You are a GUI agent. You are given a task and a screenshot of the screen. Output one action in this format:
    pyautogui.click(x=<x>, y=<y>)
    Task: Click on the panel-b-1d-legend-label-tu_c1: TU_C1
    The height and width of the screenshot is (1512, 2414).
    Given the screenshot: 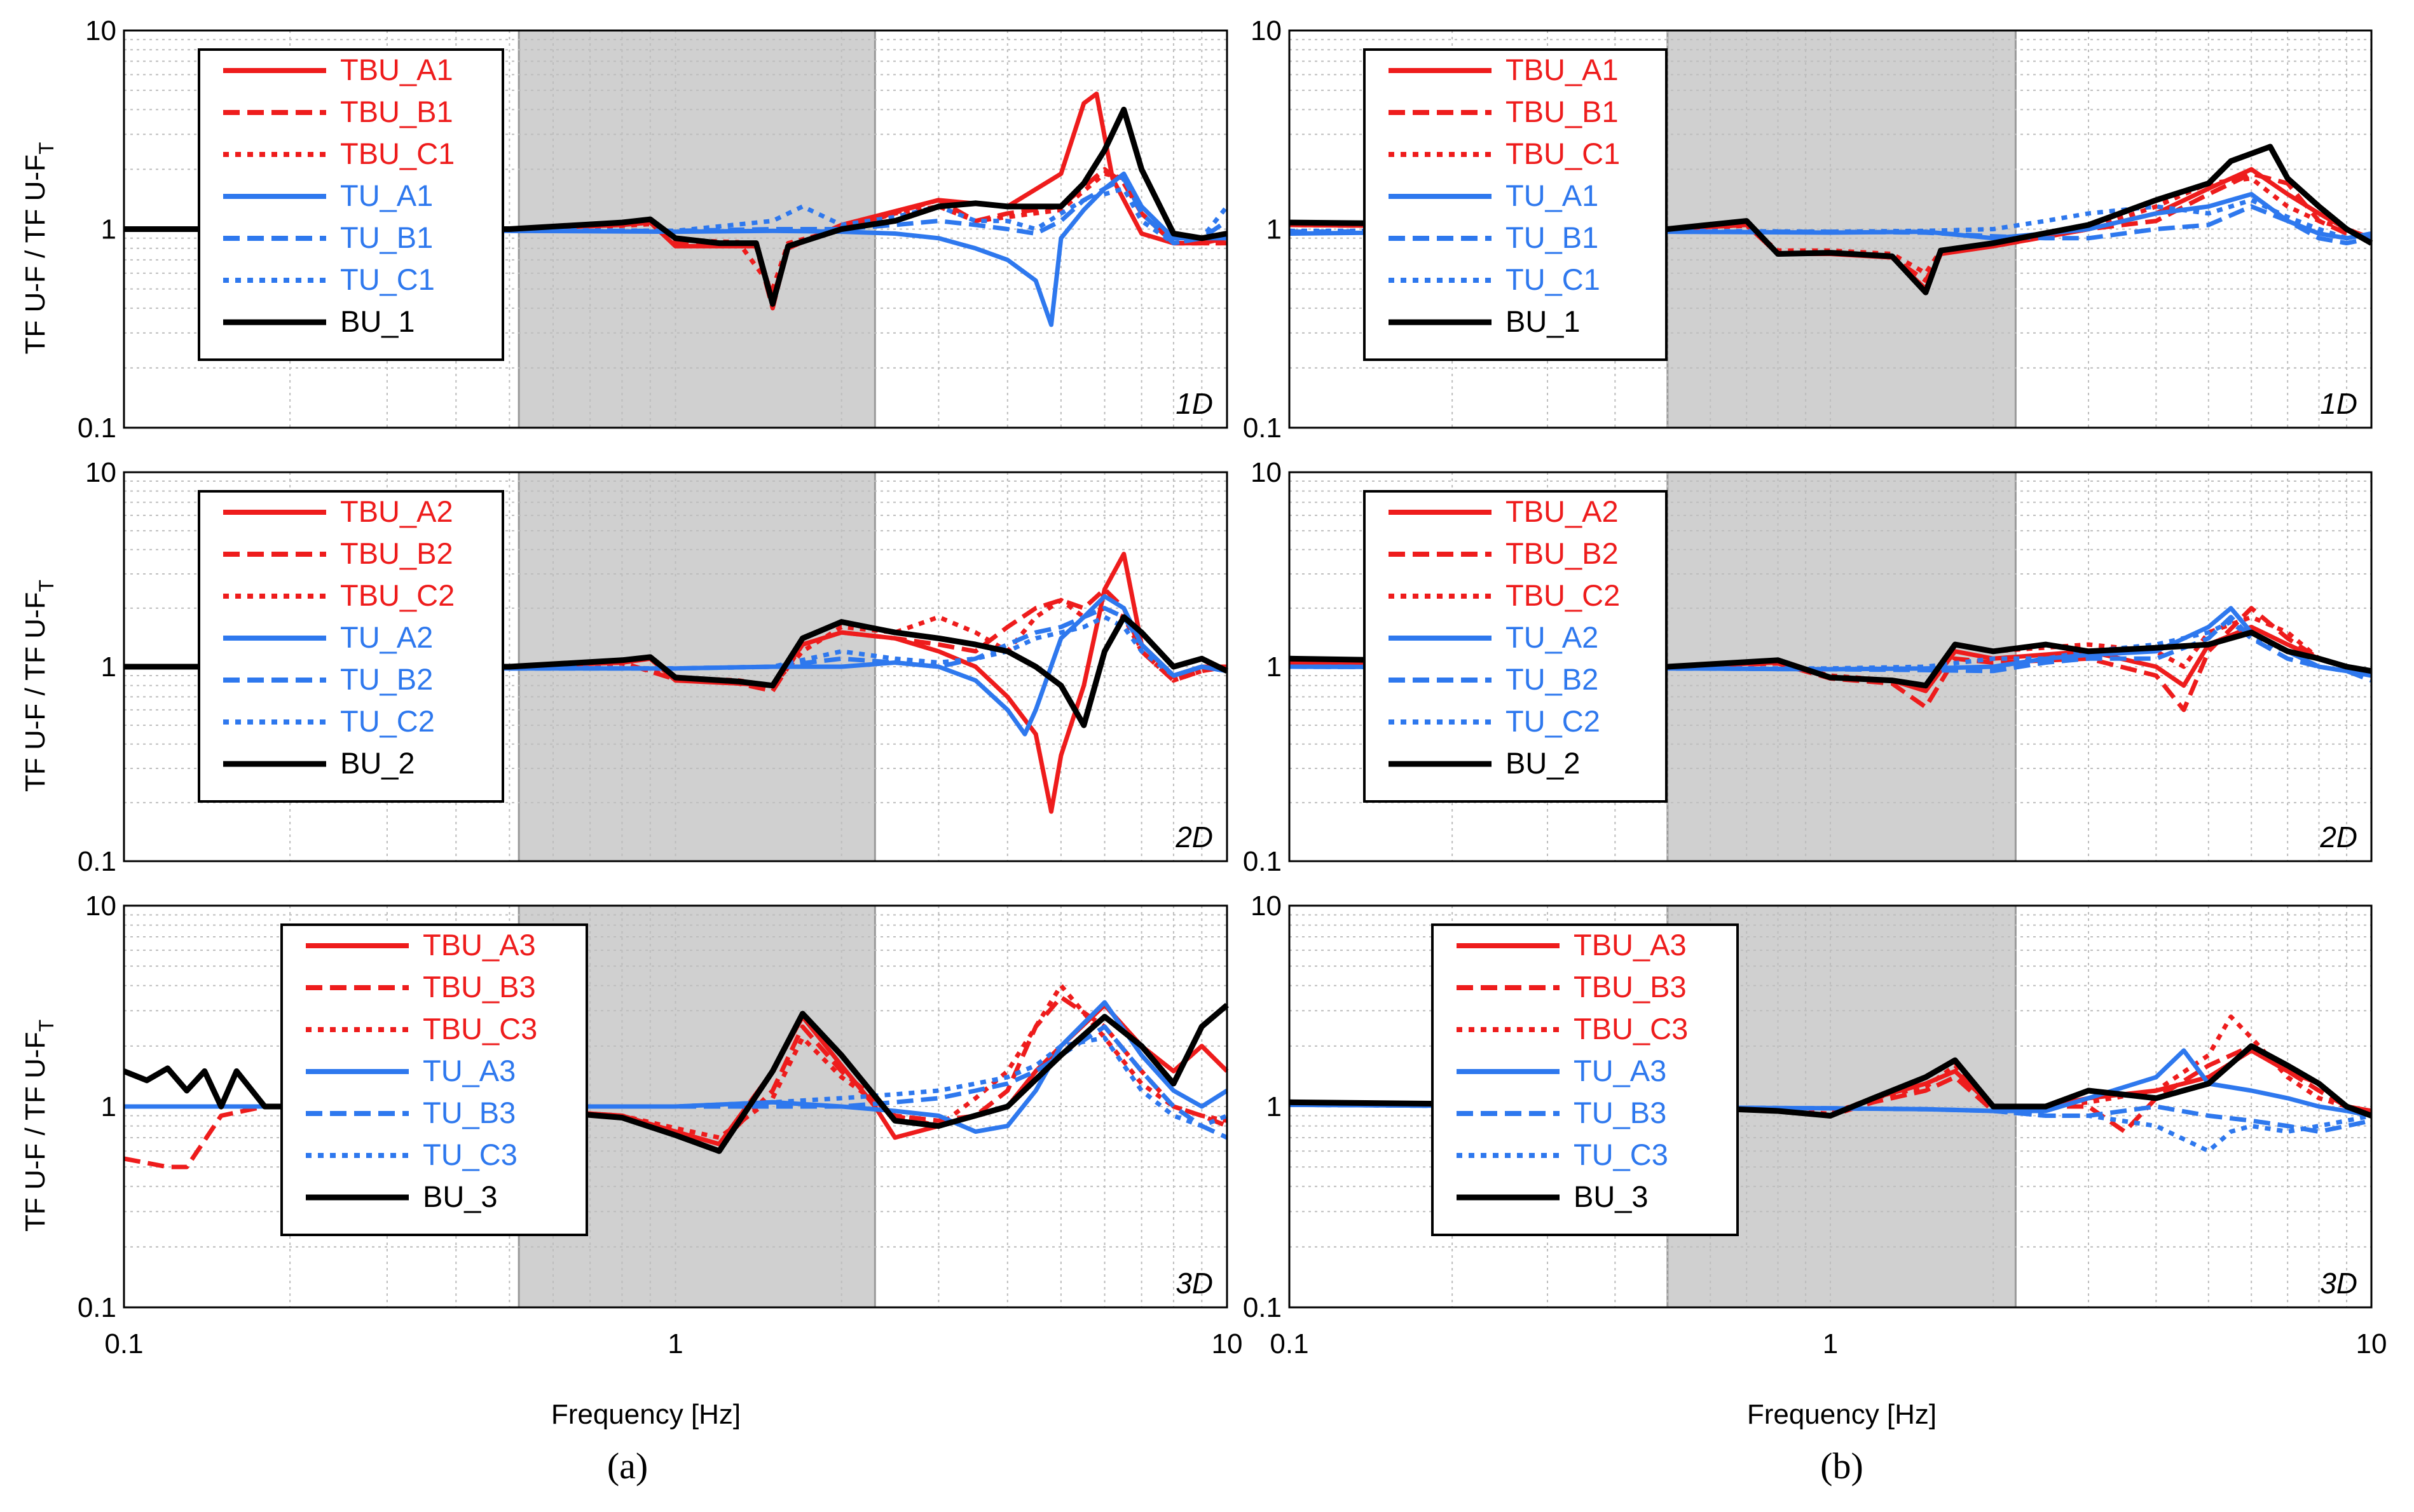 What is the action you would take?
    pyautogui.click(x=1552, y=279)
    